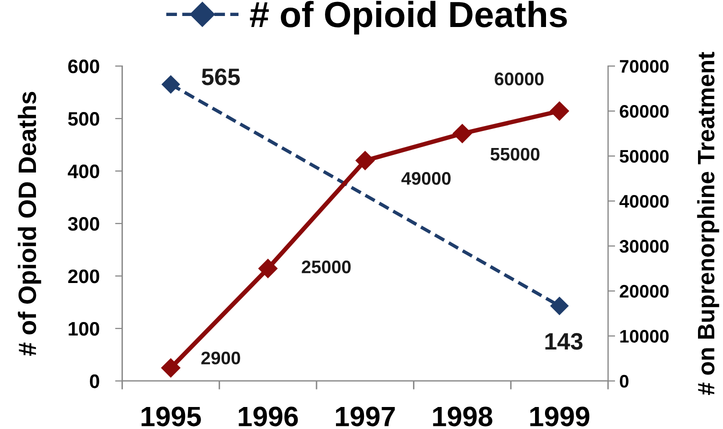  What do you see at coordinates (84, 223) in the screenshot?
I see `y-tick-label: 300` at bounding box center [84, 223].